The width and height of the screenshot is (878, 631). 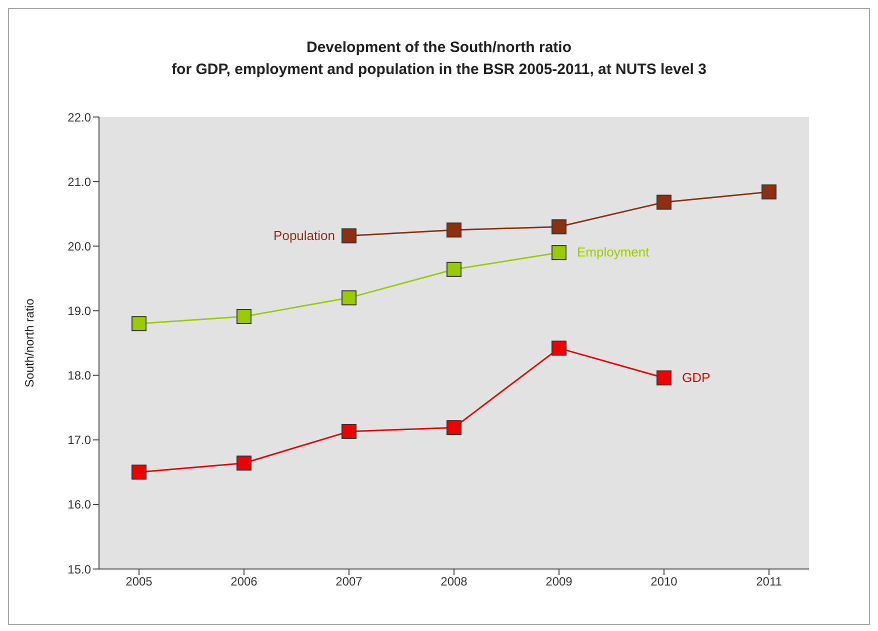 What do you see at coordinates (349, 581) in the screenshot?
I see `x-tick-label: 2007` at bounding box center [349, 581].